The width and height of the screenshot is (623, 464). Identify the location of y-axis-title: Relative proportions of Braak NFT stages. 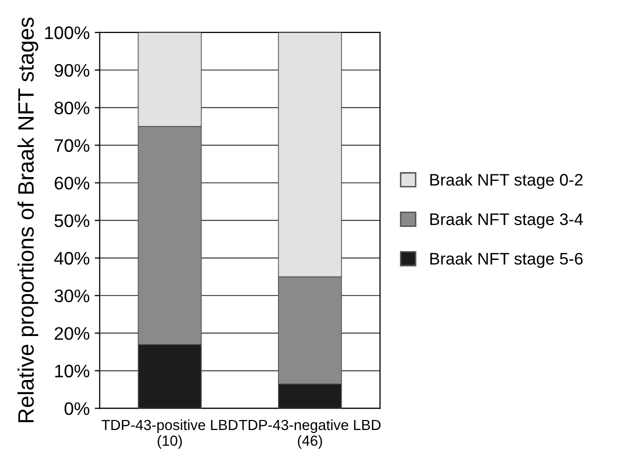
(28, 220).